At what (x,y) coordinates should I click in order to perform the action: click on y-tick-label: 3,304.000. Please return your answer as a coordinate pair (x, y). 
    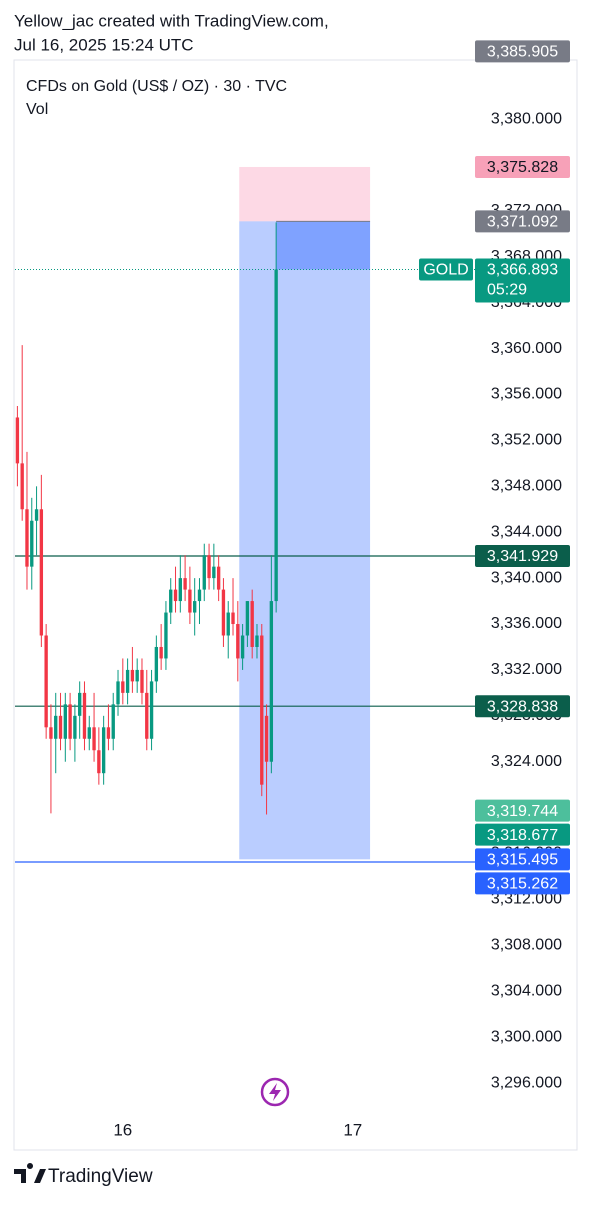
    Looking at the image, I should click on (526, 990).